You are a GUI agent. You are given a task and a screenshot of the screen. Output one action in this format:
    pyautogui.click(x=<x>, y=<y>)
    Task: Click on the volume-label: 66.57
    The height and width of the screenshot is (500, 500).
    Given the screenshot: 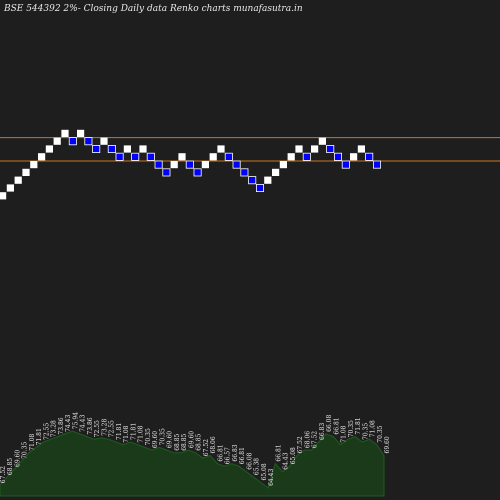 What is the action you would take?
    pyautogui.click(x=228, y=455)
    